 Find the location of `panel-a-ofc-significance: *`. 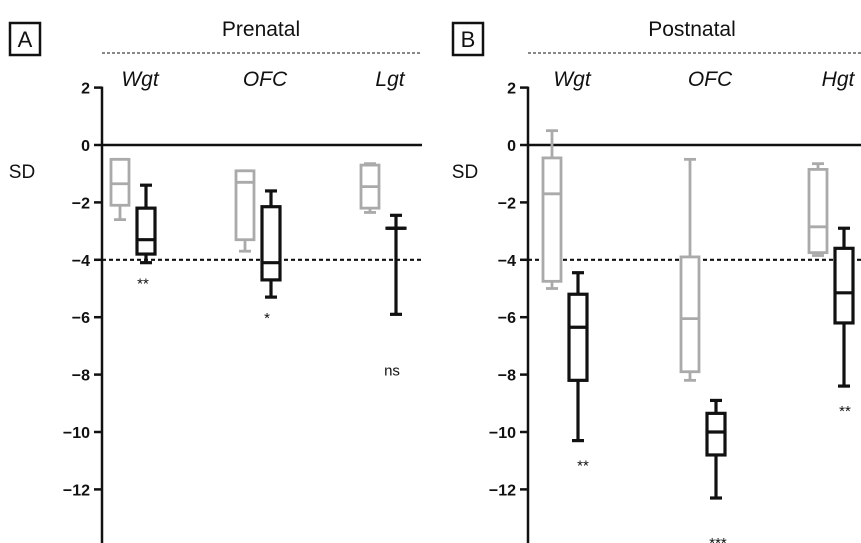

panel-a-ofc-significance: * is located at coordinates (267, 318).